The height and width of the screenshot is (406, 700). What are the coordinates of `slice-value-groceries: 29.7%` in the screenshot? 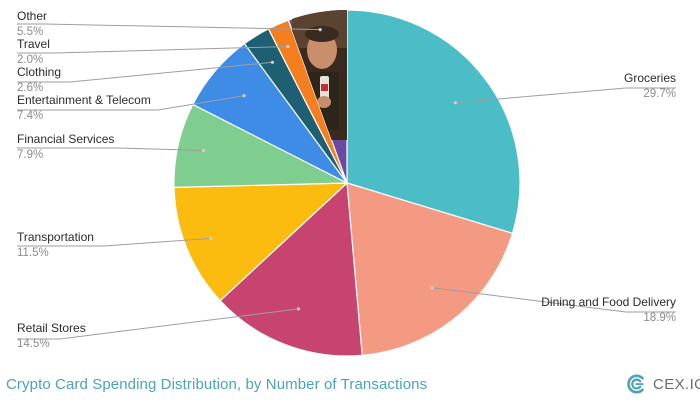 It's located at (659, 94).